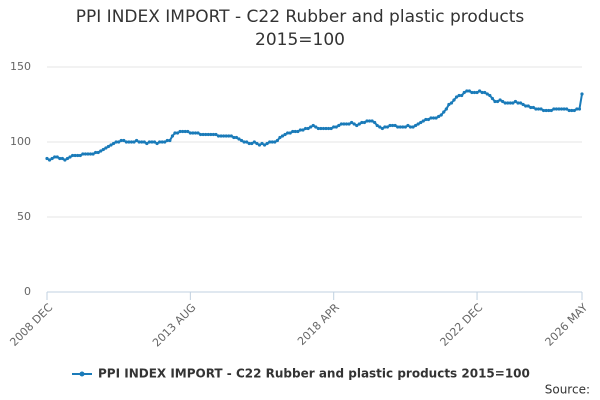  What do you see at coordinates (174, 325) in the screenshot?
I see `x-tick-label: 2013 AUG` at bounding box center [174, 325].